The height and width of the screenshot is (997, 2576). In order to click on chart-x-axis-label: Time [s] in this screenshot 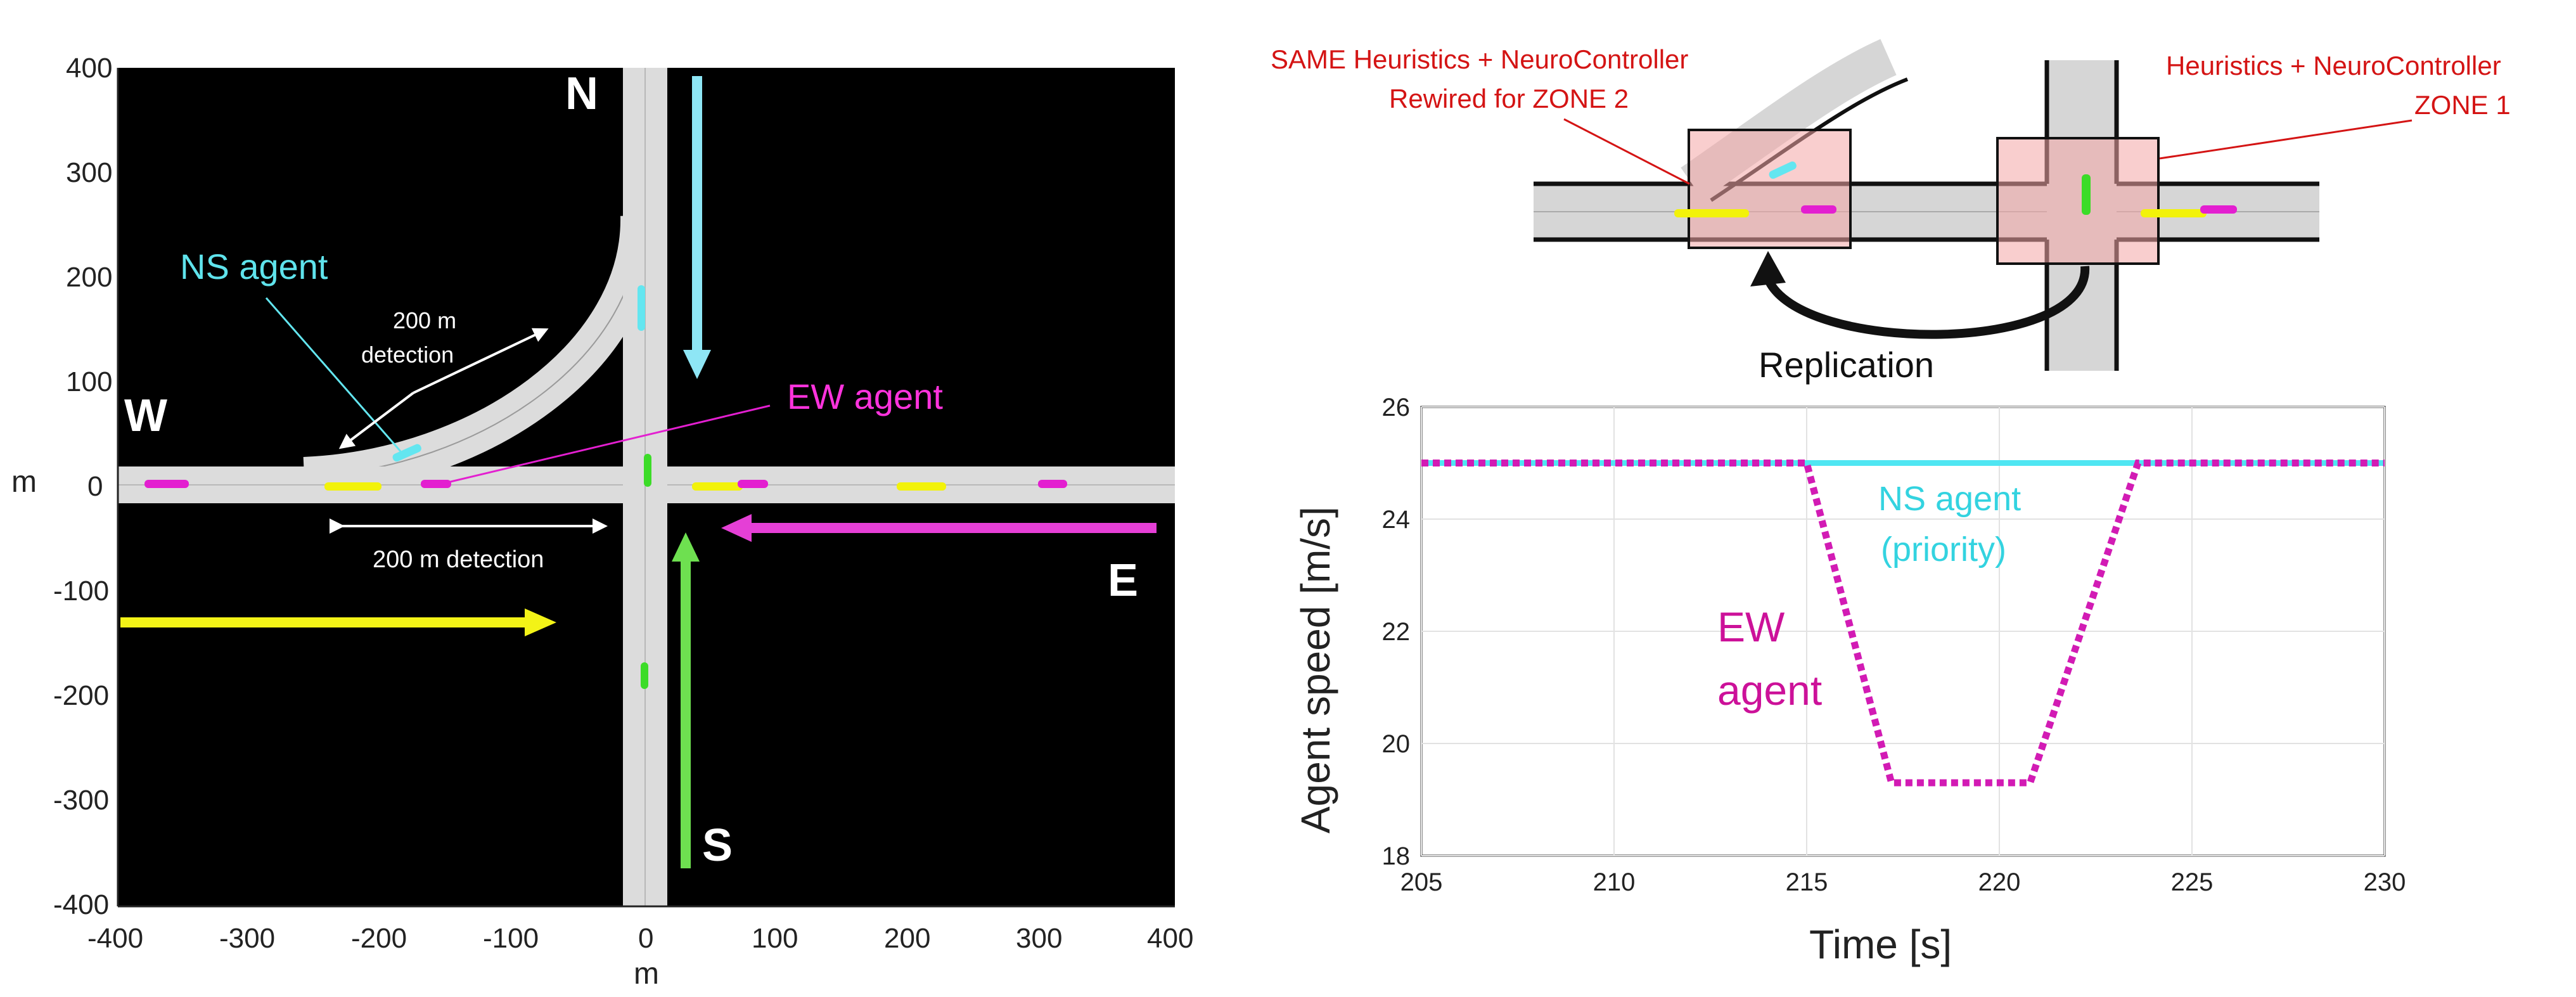, I will do `click(1880, 944)`.